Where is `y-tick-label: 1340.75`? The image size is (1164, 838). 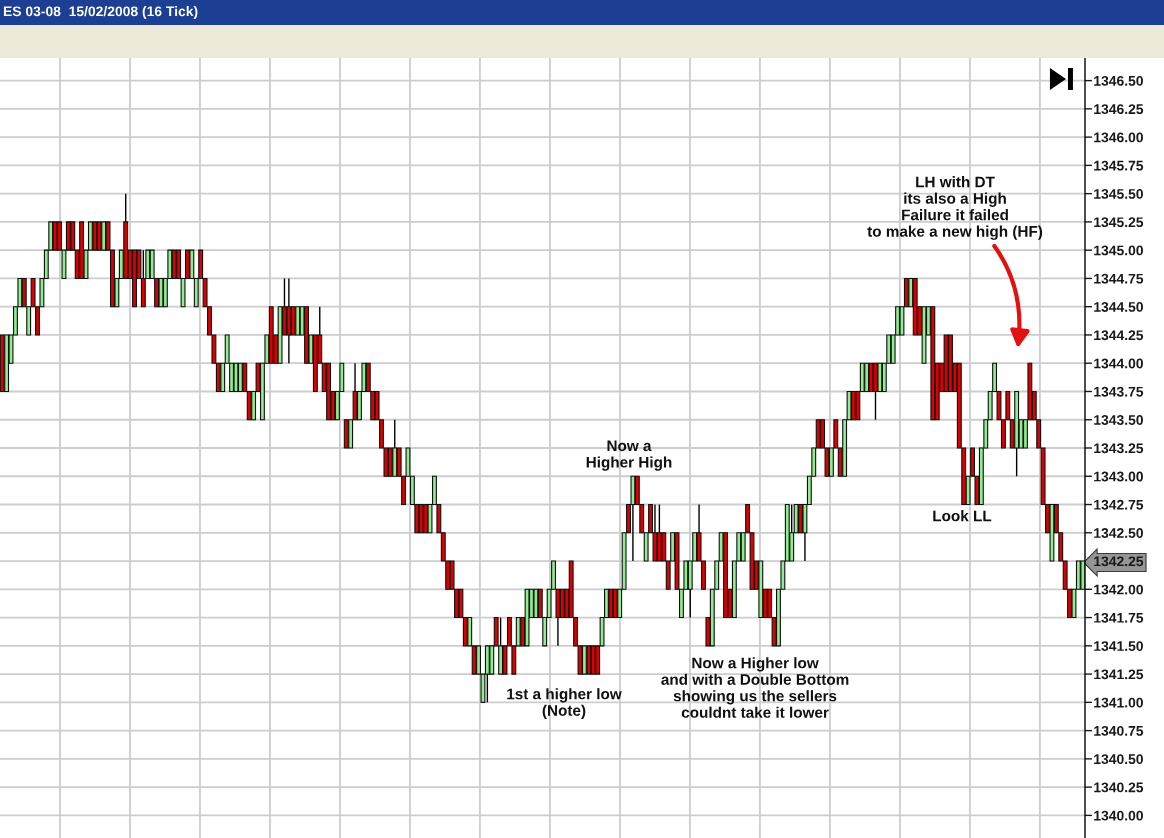 y-tick-label: 1340.75 is located at coordinates (1119, 730).